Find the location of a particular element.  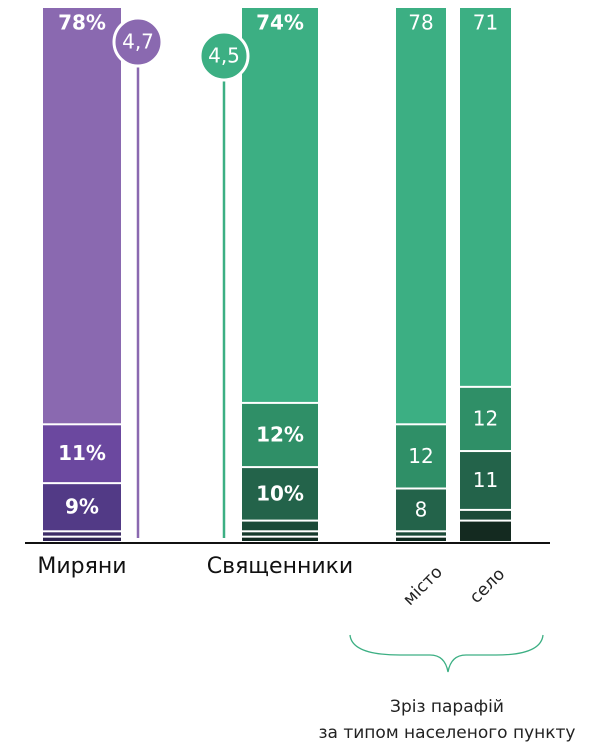

x-tick-label: Миряни is located at coordinates (81, 566).